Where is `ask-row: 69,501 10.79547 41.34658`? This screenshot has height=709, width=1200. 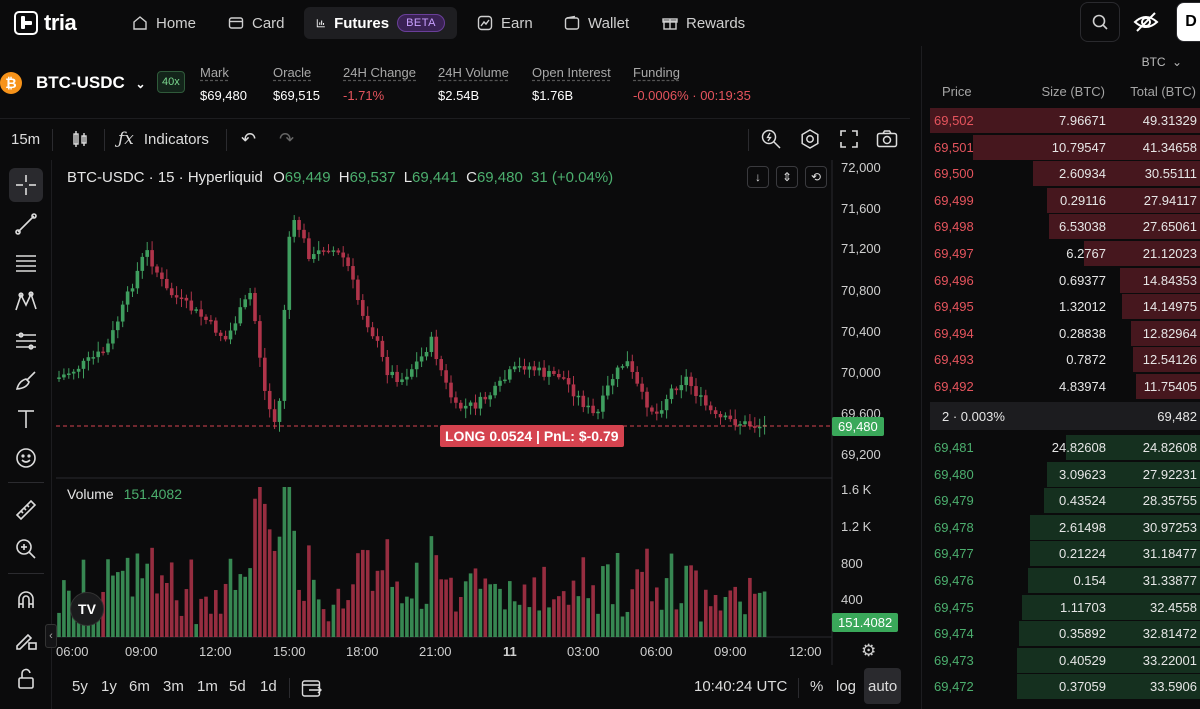
ask-row: 69,501 10.79547 41.34658 is located at coordinates (1065, 147).